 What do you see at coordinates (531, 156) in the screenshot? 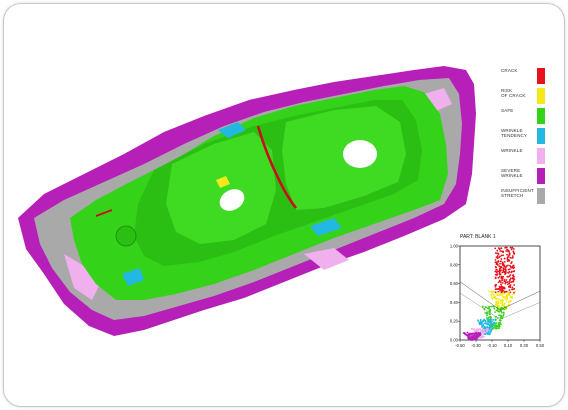
I see `legend-item-wrinkle: WRINKLE` at bounding box center [531, 156].